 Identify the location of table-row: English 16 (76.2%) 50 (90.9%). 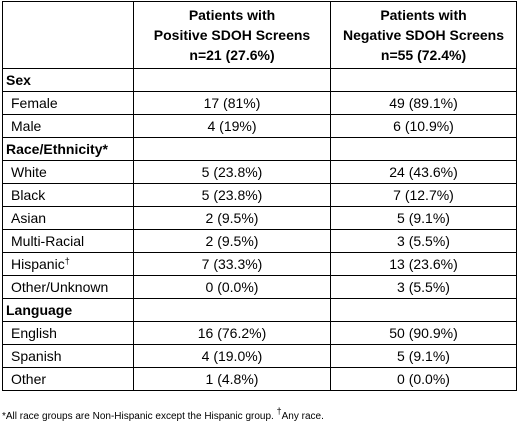
(259, 333).